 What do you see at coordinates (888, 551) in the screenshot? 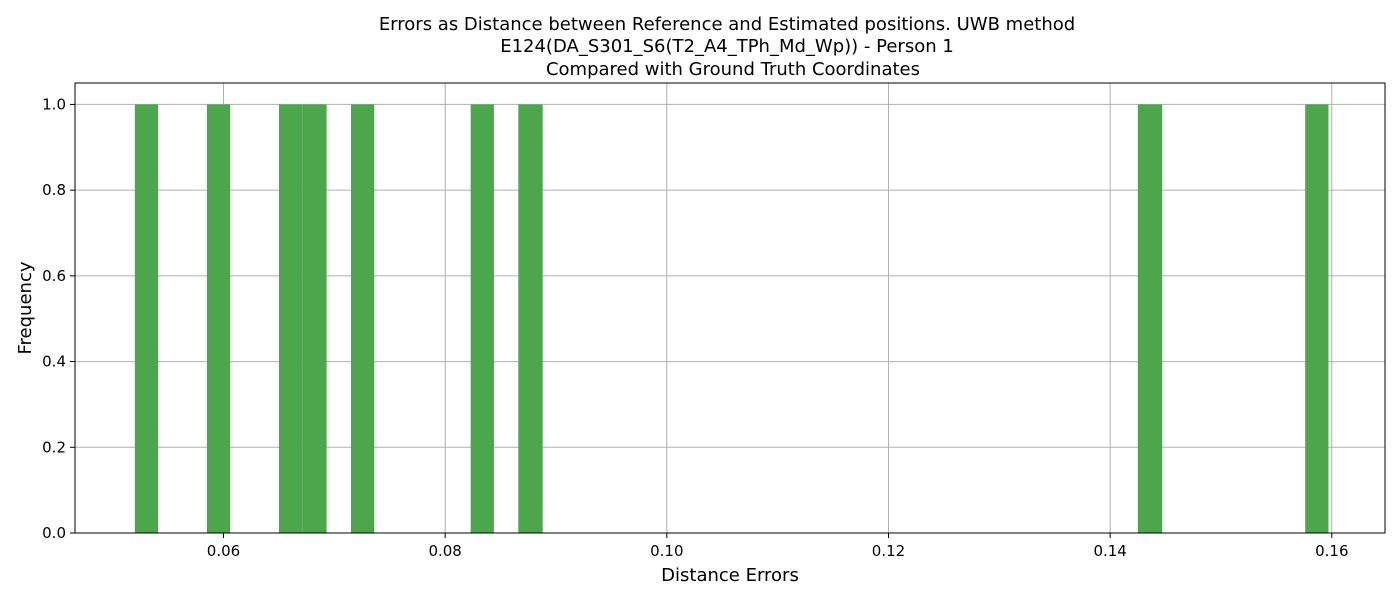
I see `x-tick-label: 0.12` at bounding box center [888, 551].